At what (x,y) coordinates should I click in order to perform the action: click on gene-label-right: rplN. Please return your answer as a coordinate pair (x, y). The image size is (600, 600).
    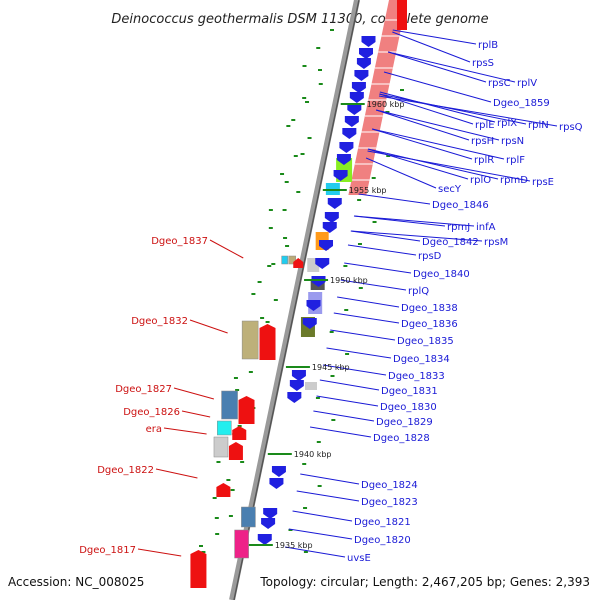
    Looking at the image, I should click on (538, 125).